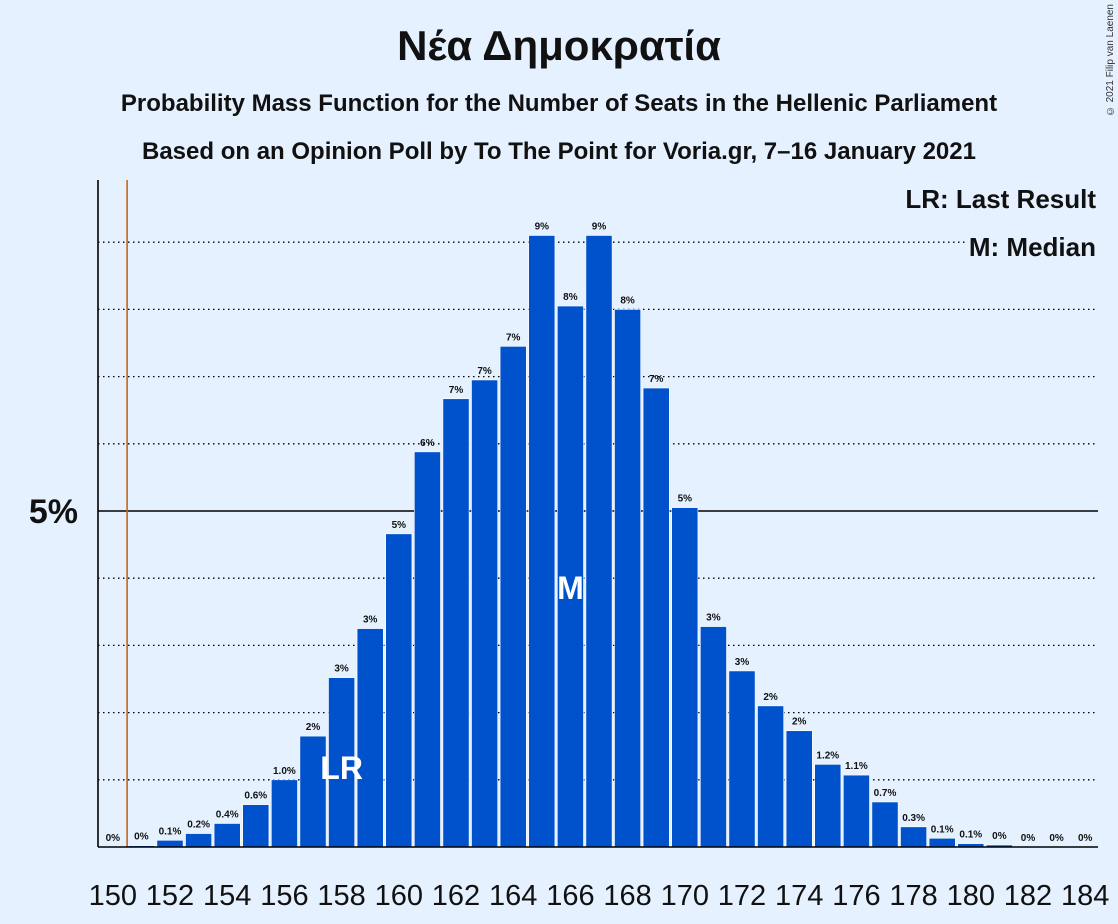 This screenshot has height=924, width=1118. What do you see at coordinates (713, 618) in the screenshot?
I see `data-label-seat-171: 3%` at bounding box center [713, 618].